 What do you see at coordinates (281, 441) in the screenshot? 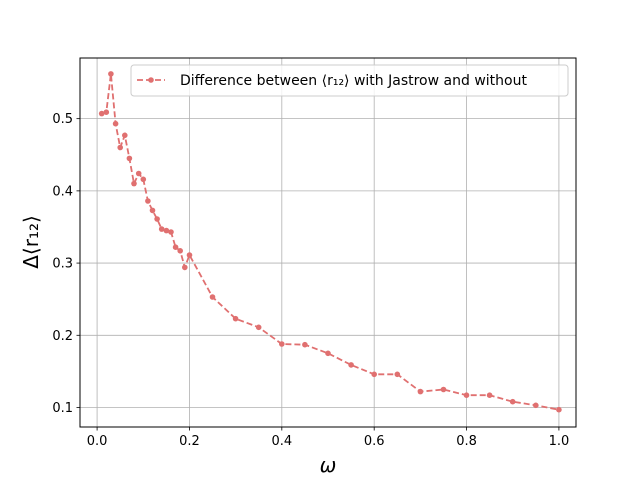
I see `x-tick-label: 0.4` at bounding box center [281, 441].